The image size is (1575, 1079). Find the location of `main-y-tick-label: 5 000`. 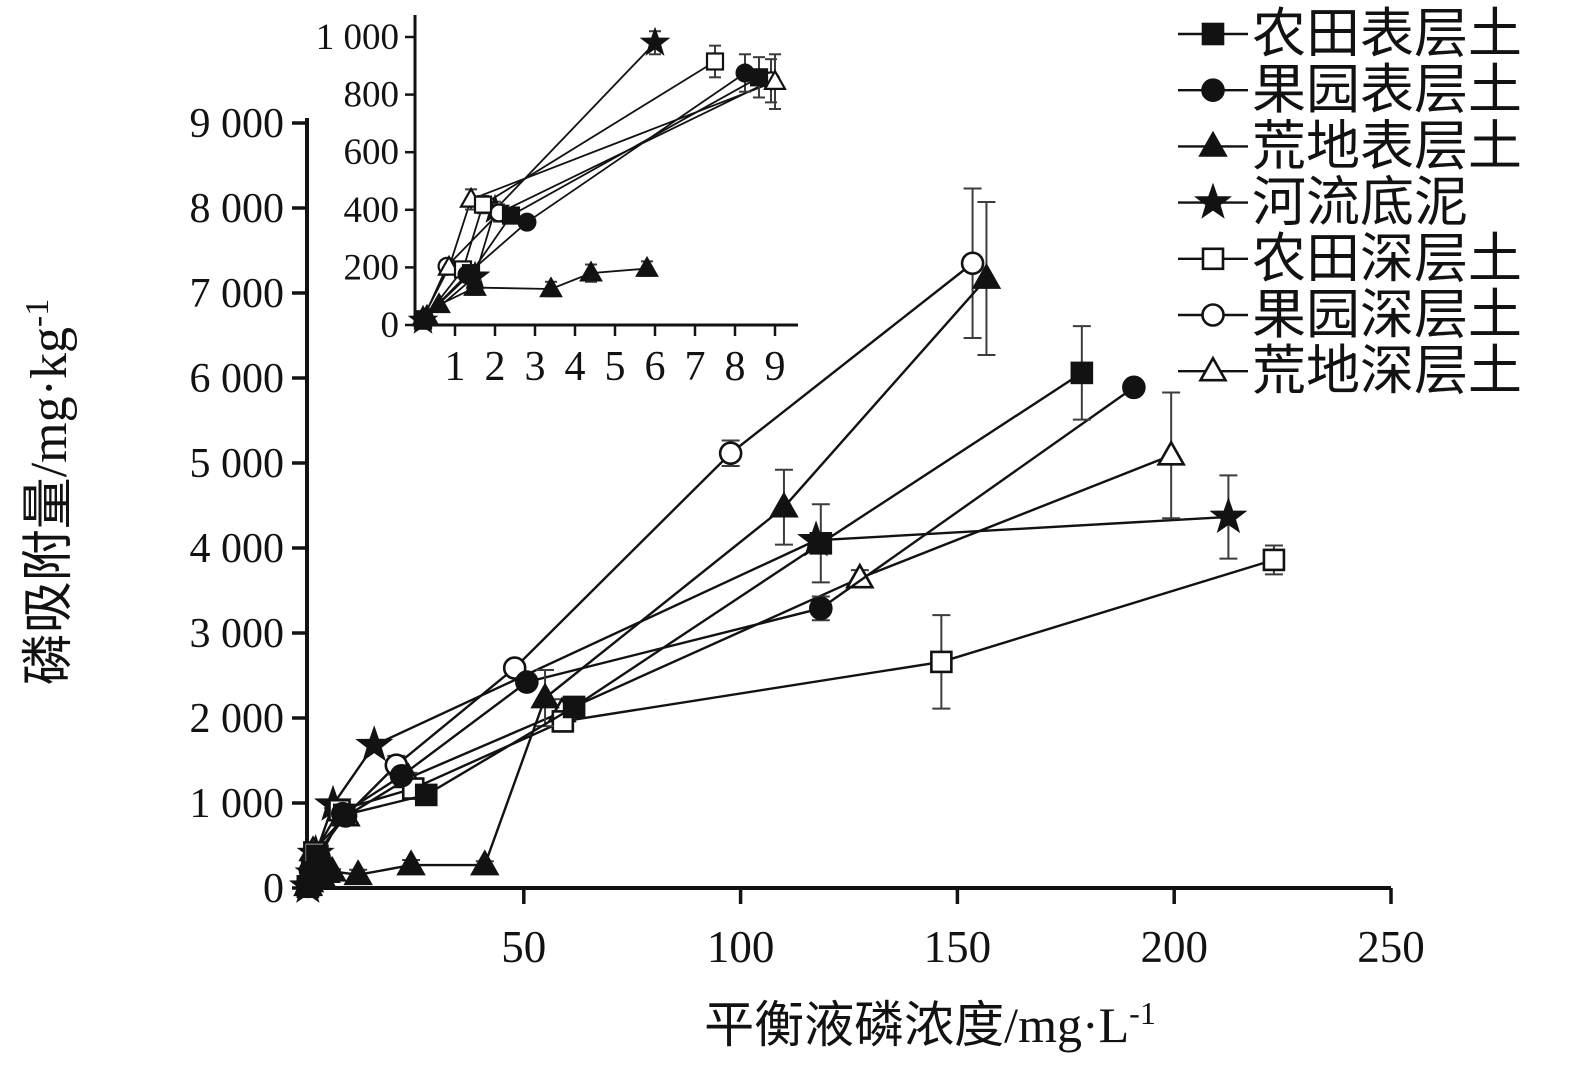

main-y-tick-label: 5 000 is located at coordinates (237, 464).